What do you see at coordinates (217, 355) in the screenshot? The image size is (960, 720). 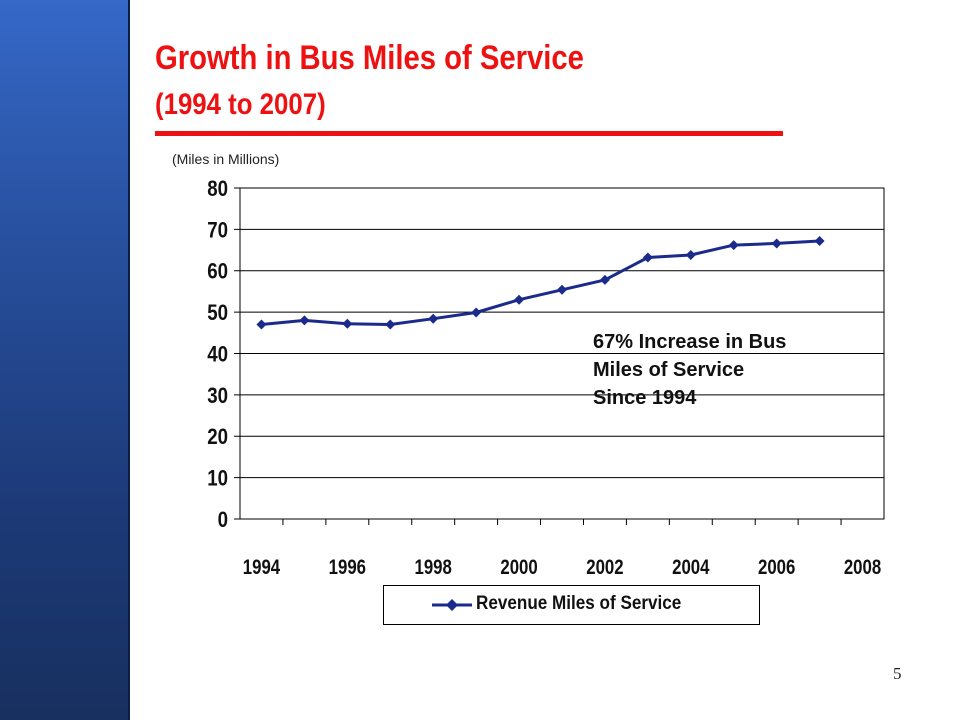 I see `y-tick-label: 40` at bounding box center [217, 355].